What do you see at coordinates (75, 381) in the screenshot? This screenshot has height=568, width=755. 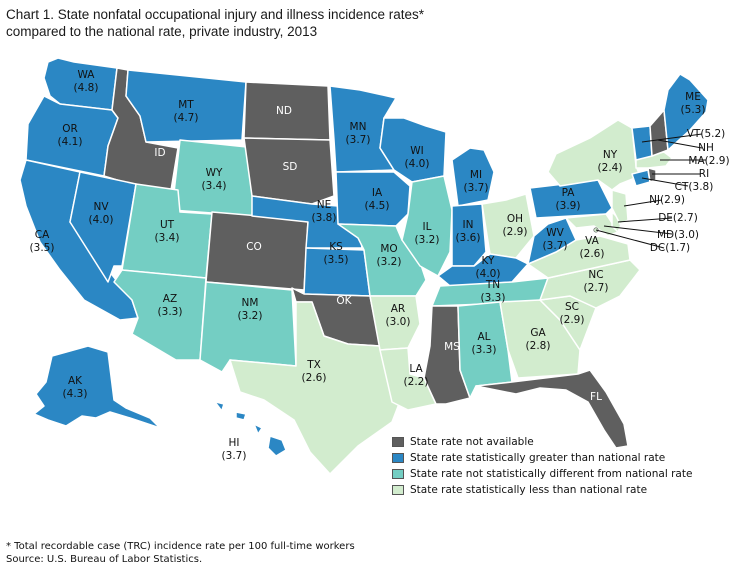 I see `state-label-ak: AK` at bounding box center [75, 381].